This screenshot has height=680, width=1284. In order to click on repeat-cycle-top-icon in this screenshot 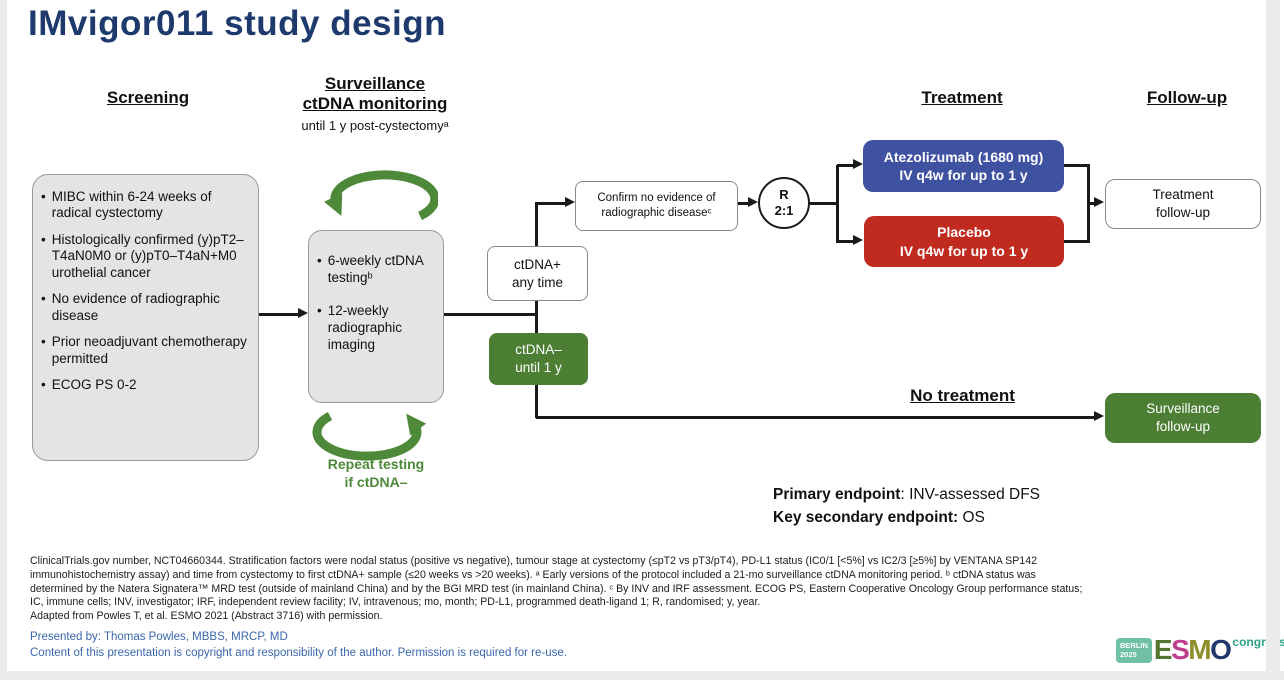, I will do `click(381, 195)`.